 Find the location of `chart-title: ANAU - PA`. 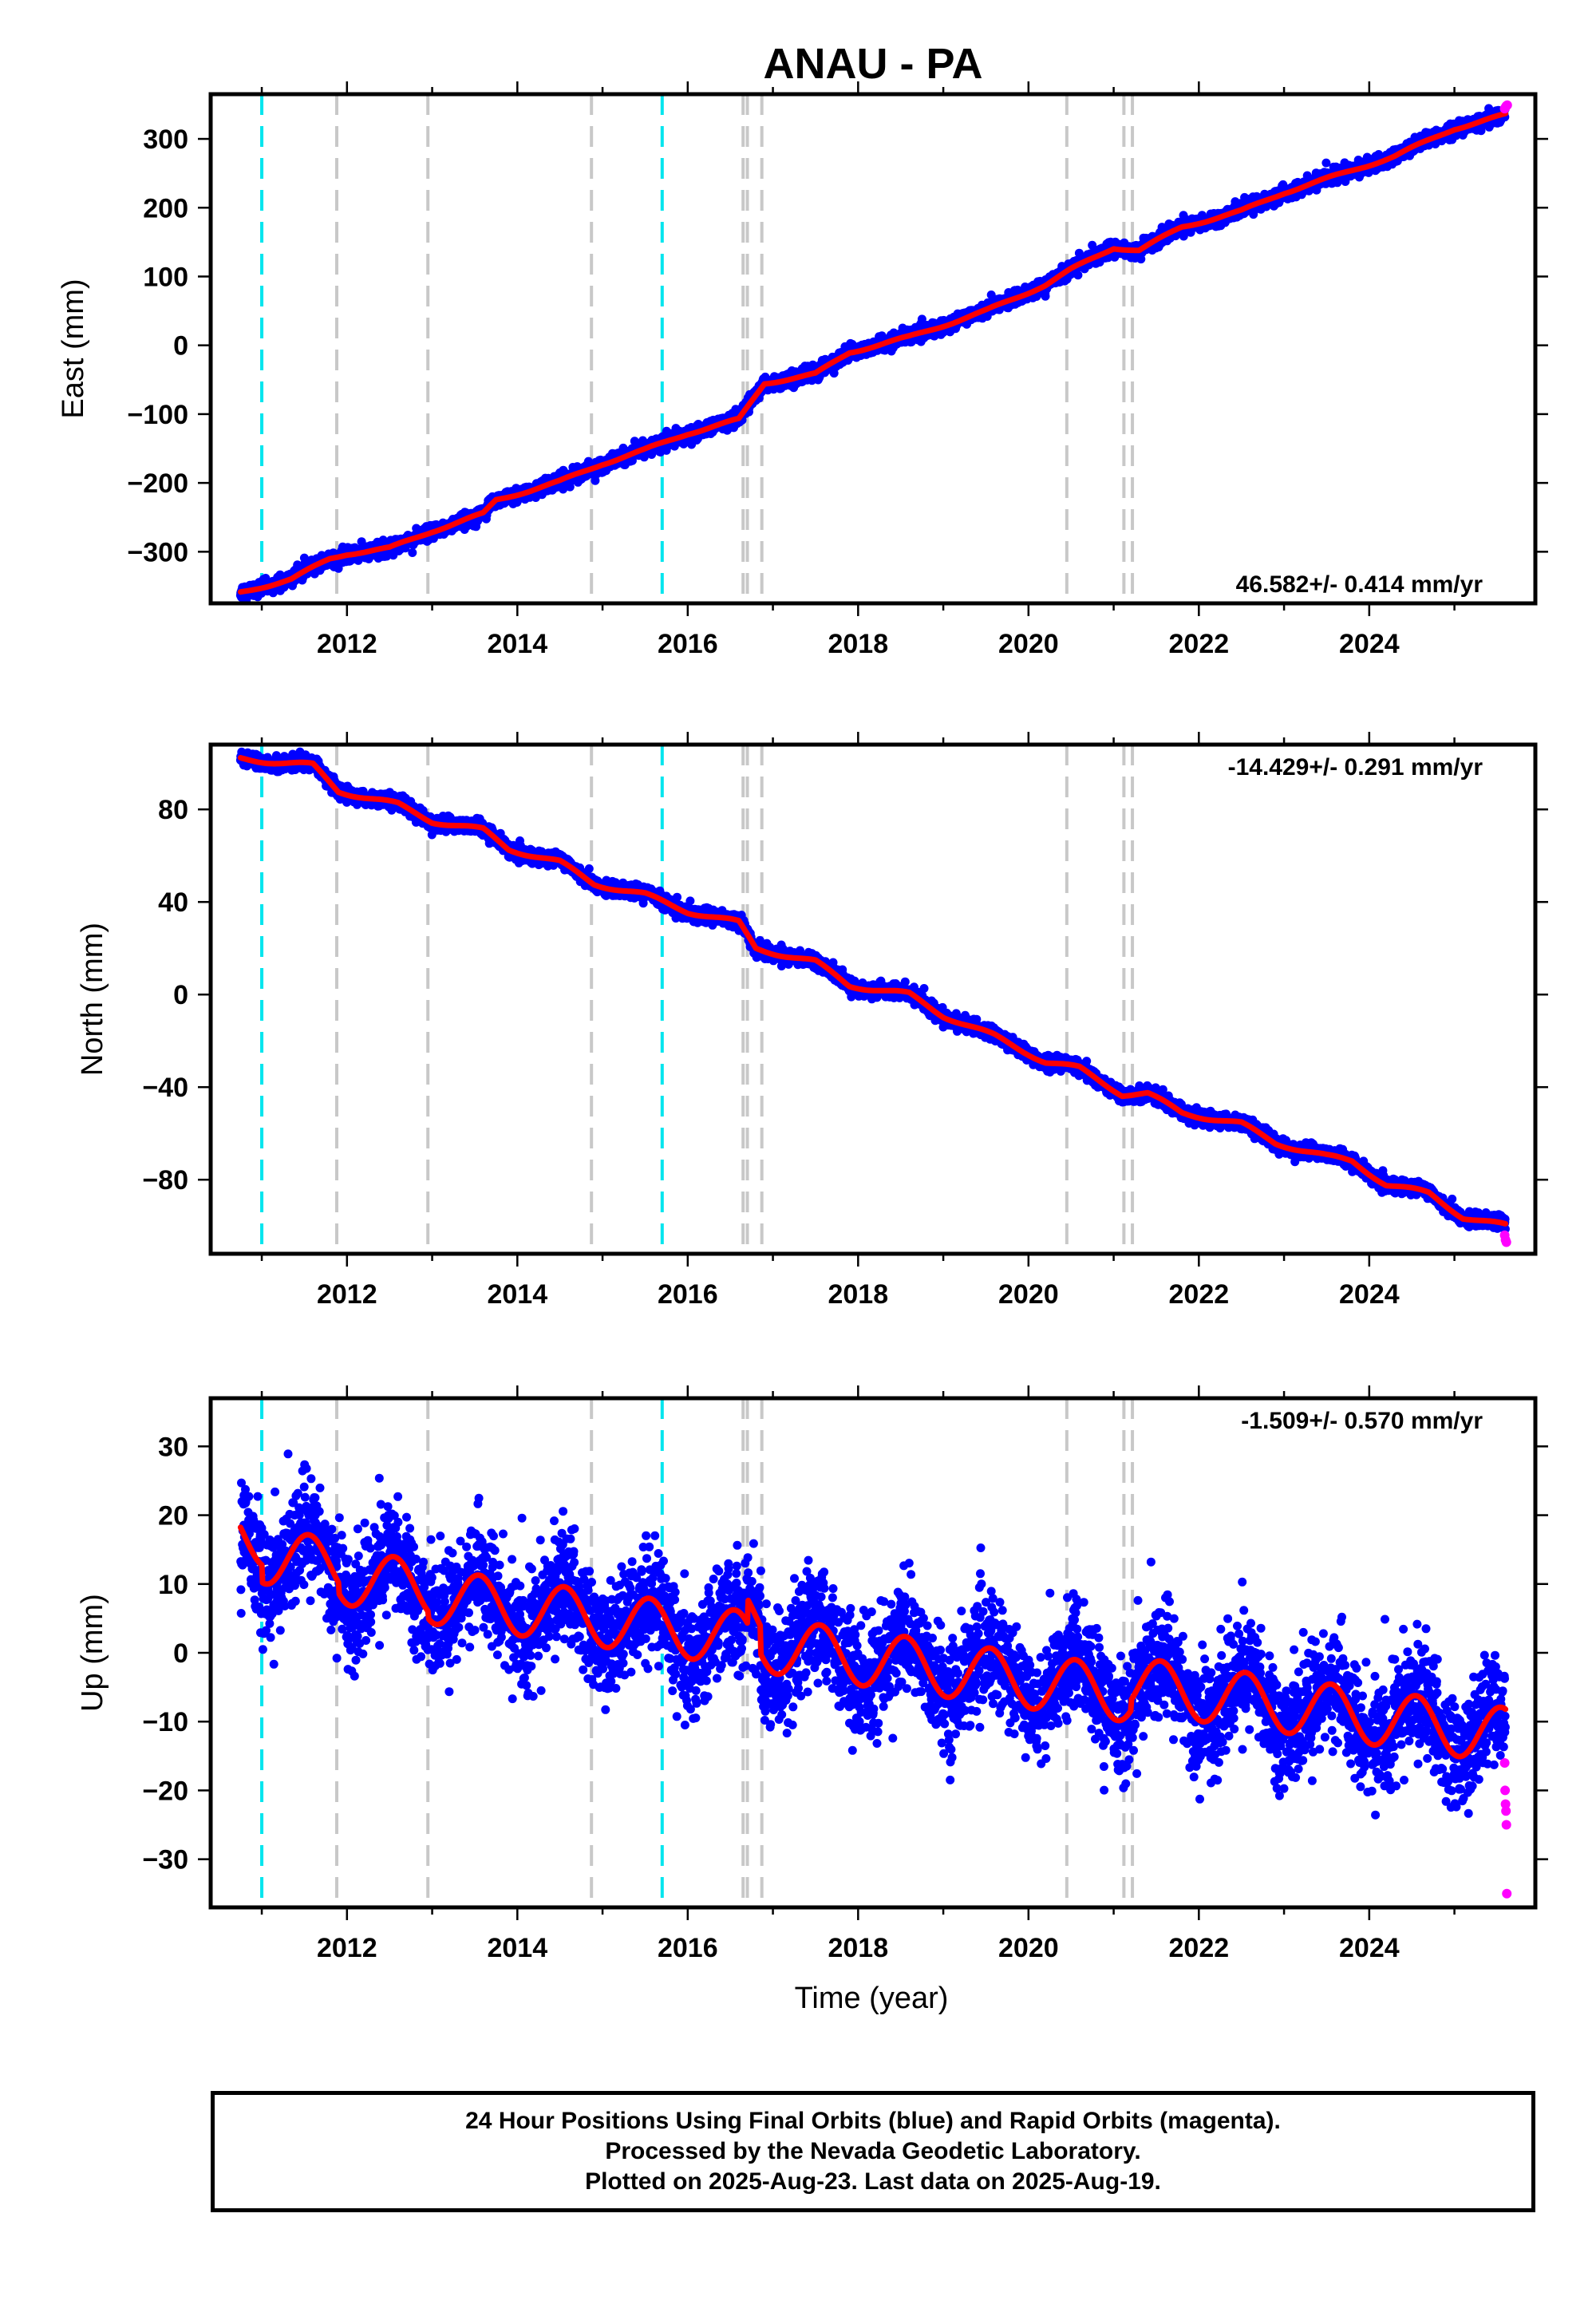

chart-title: ANAU - PA is located at coordinates (873, 64).